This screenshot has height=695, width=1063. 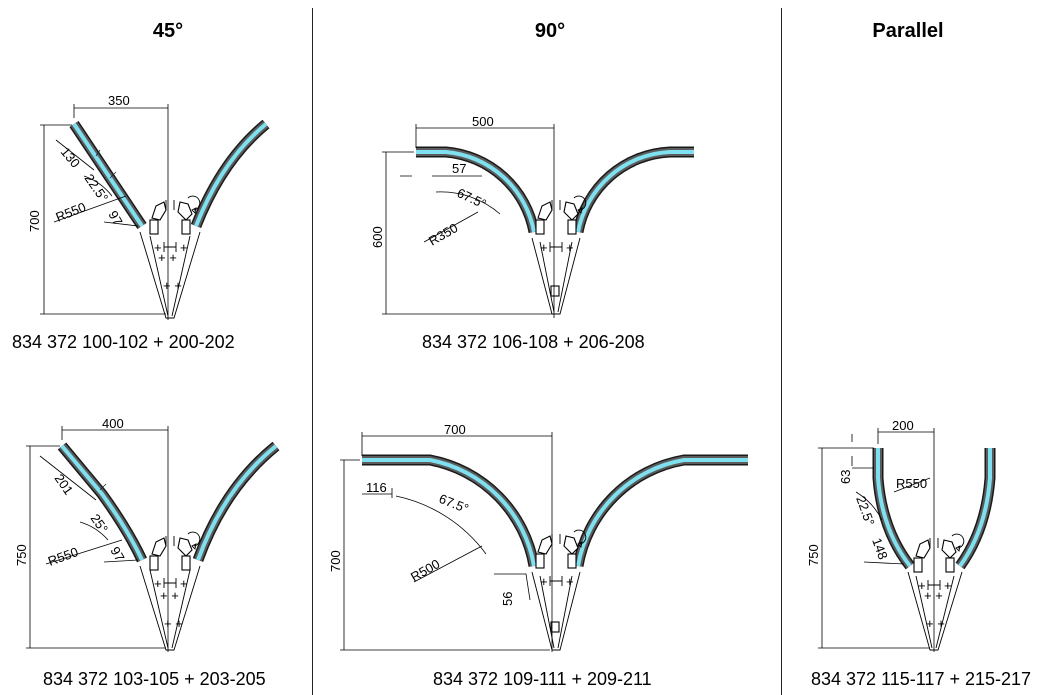 What do you see at coordinates (507, 599) in the screenshot?
I see `dim-gap: 56` at bounding box center [507, 599].